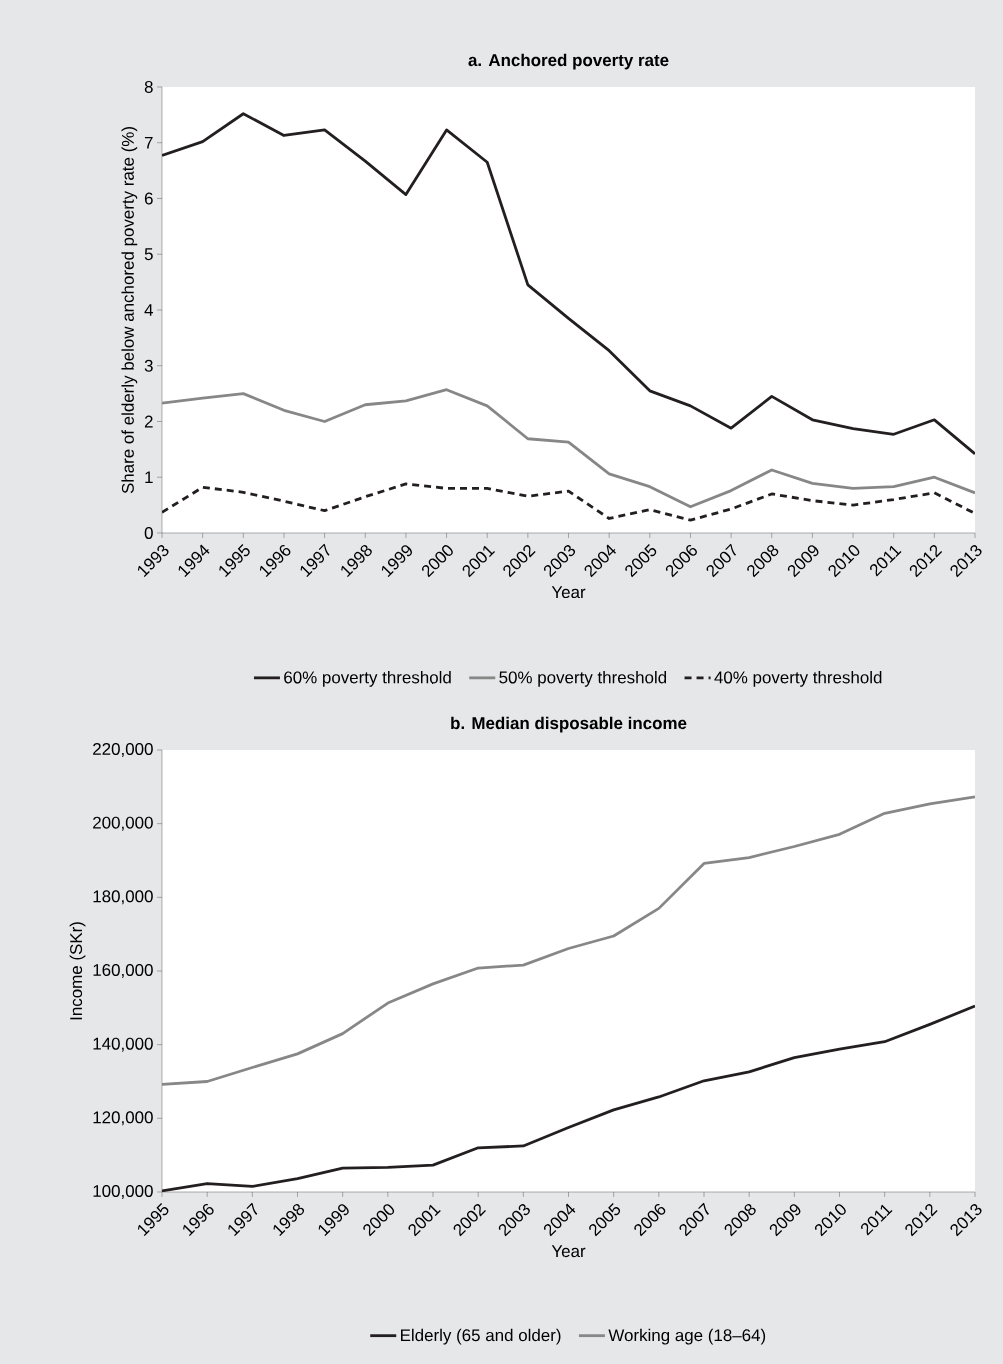 The height and width of the screenshot is (1364, 1003). Describe the element at coordinates (149, 477) in the screenshot. I see `y-tick-label: 1` at that location.